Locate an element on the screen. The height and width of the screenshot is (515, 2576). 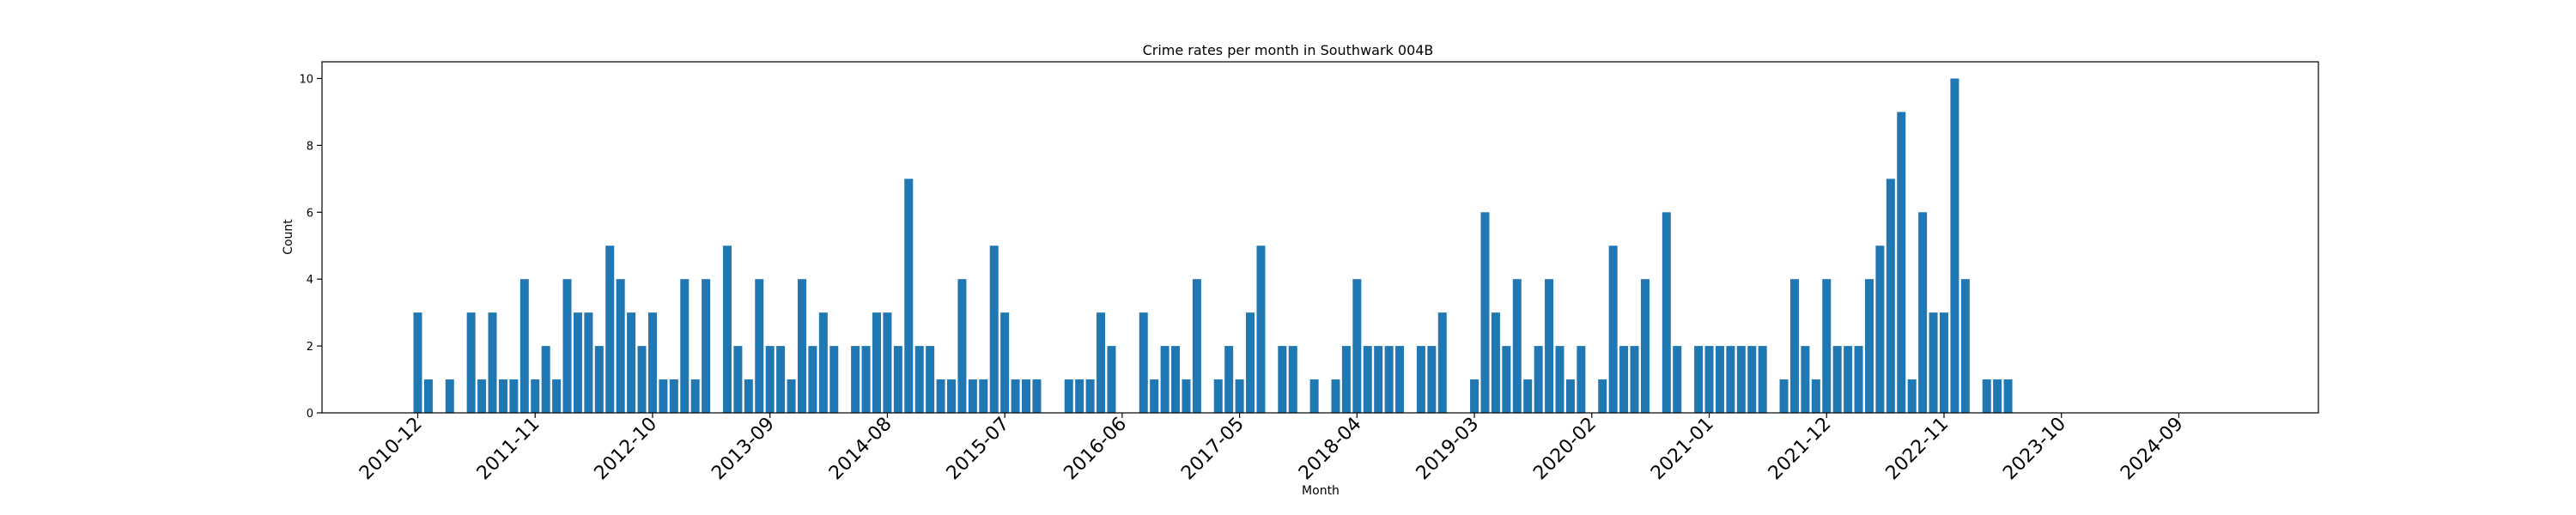
y-tick-label: 8 is located at coordinates (310, 146).